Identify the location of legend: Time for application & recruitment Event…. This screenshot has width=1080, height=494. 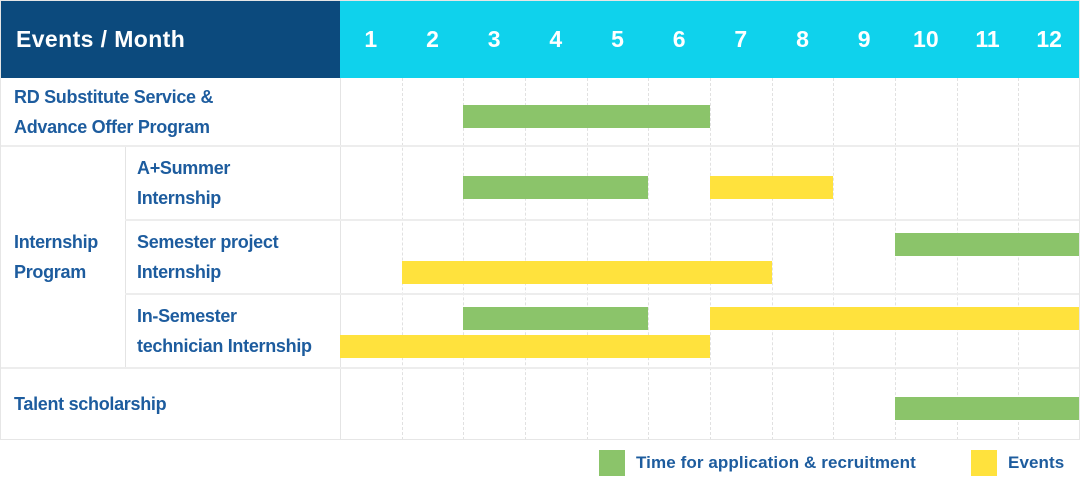
(540, 467).